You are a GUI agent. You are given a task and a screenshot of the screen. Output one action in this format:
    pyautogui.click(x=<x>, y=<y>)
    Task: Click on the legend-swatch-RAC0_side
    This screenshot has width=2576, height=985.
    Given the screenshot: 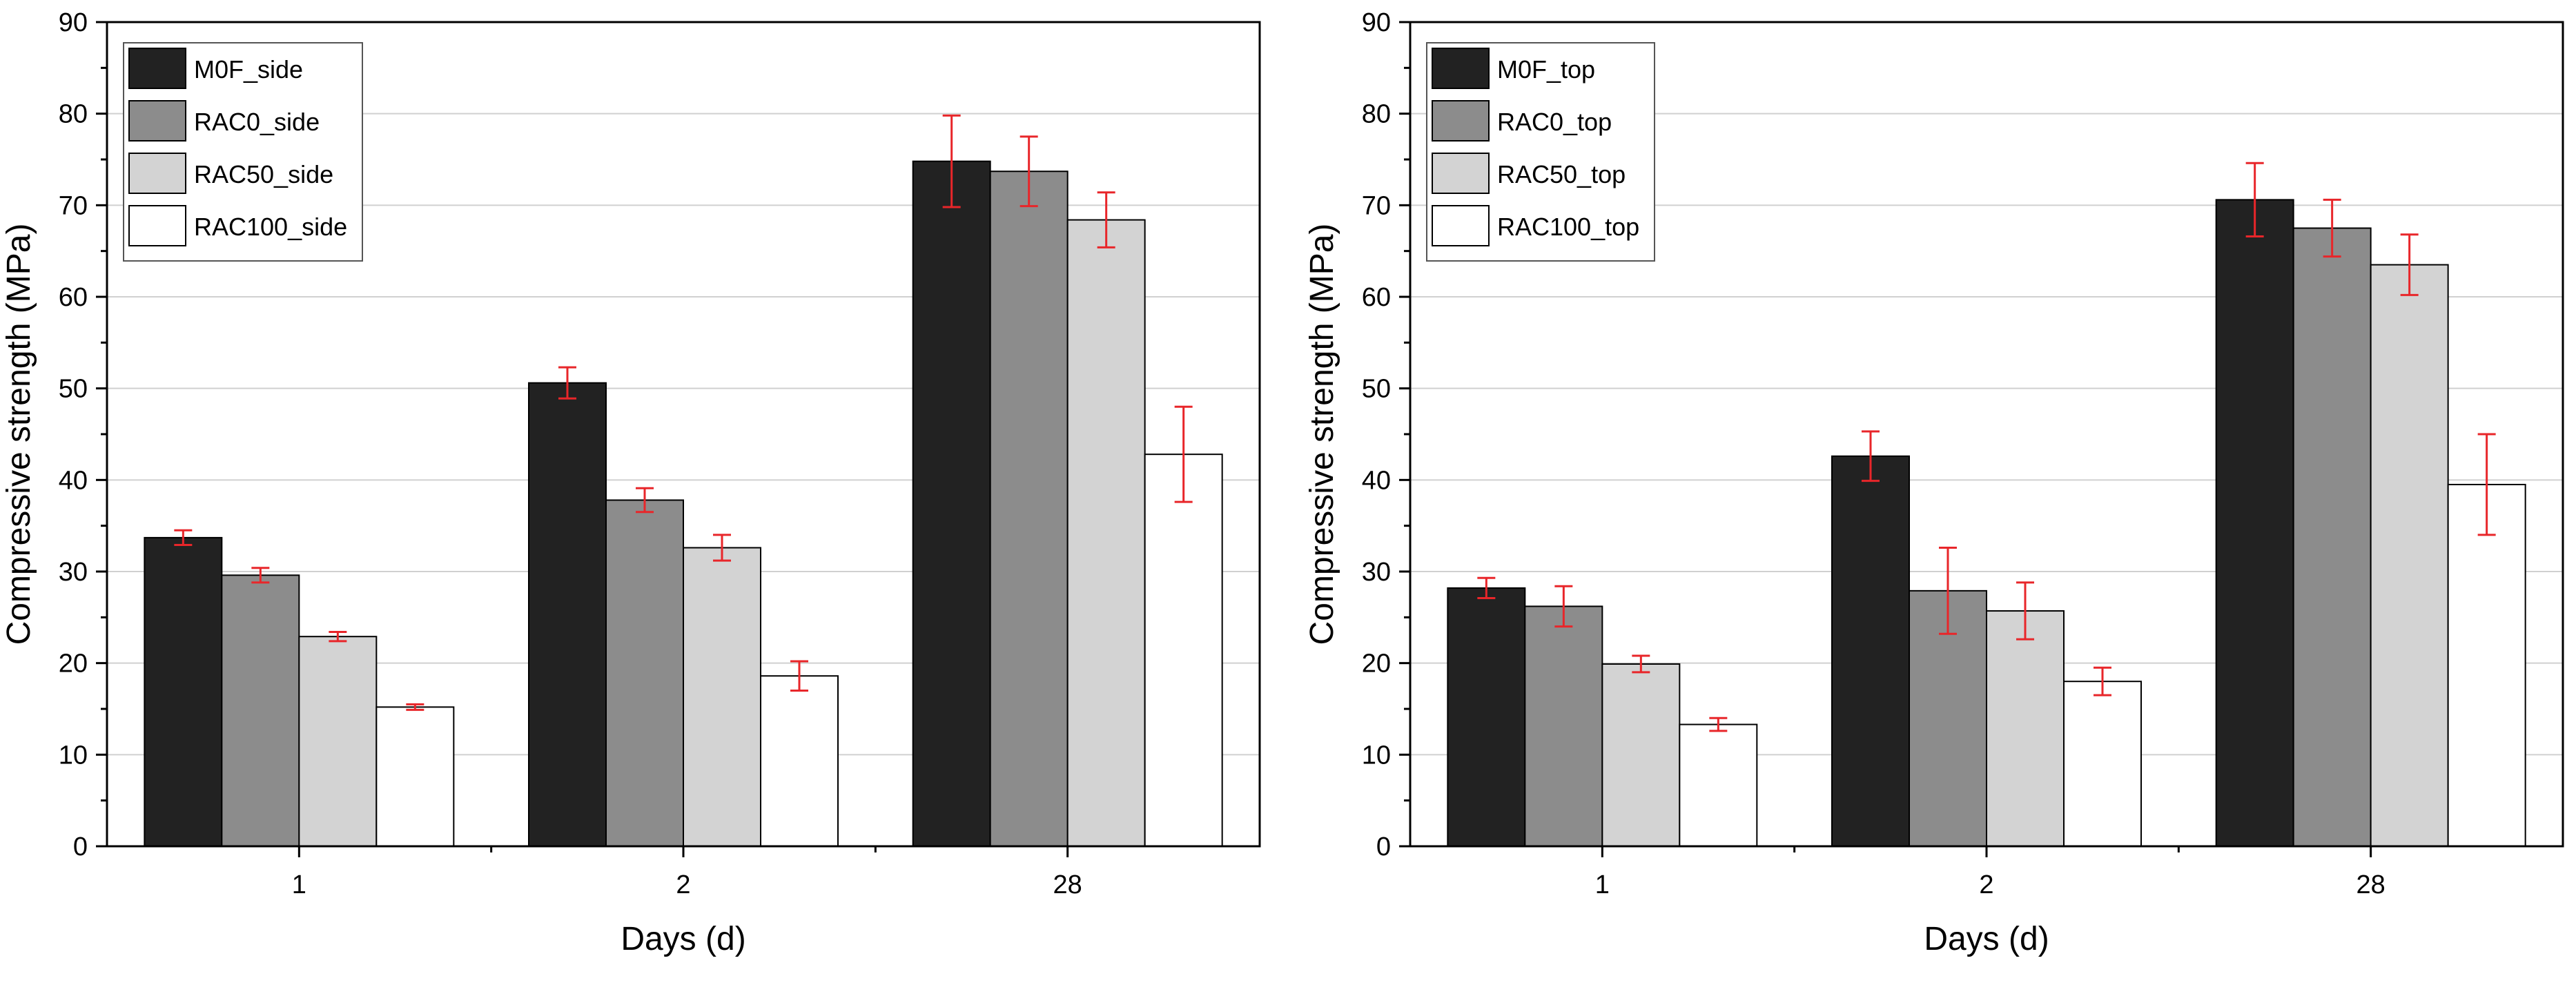 What is the action you would take?
    pyautogui.click(x=157, y=121)
    